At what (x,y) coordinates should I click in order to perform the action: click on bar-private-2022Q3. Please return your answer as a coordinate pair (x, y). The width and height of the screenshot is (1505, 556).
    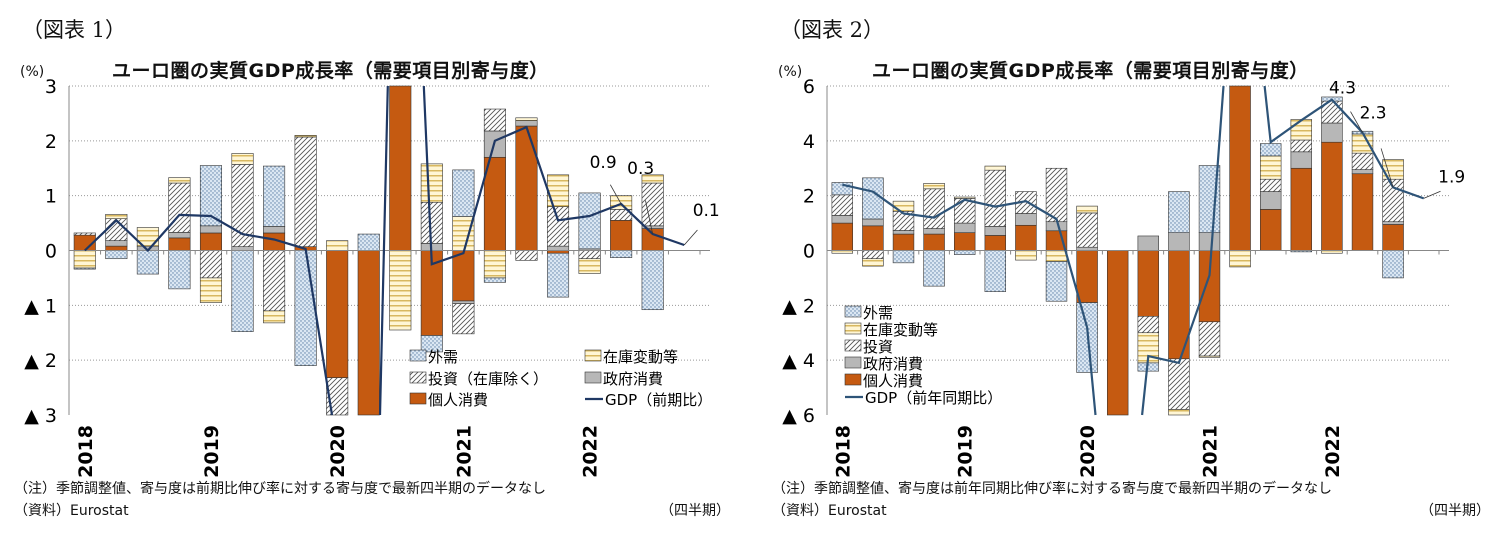
    Looking at the image, I should click on (652, 239).